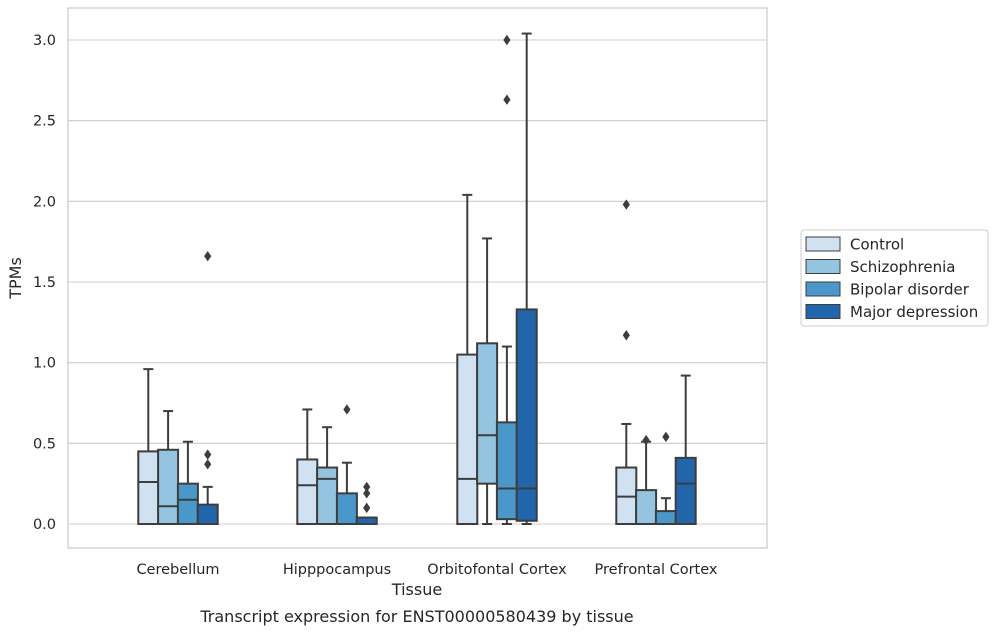  I want to click on y-tick-label: 2.5, so click(44, 122).